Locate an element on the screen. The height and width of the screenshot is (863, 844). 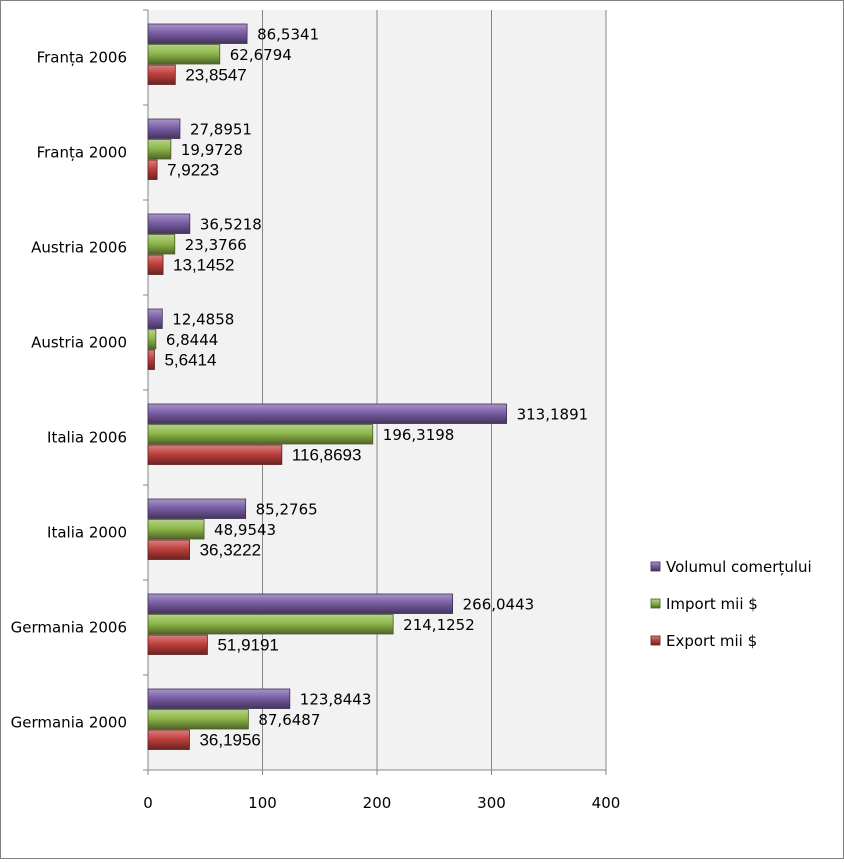
data-label: 48,9543 is located at coordinates (245, 530).